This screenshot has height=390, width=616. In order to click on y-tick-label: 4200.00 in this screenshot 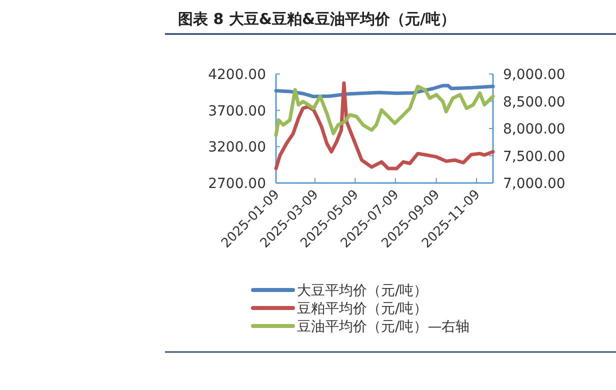, I will do `click(237, 75)`.